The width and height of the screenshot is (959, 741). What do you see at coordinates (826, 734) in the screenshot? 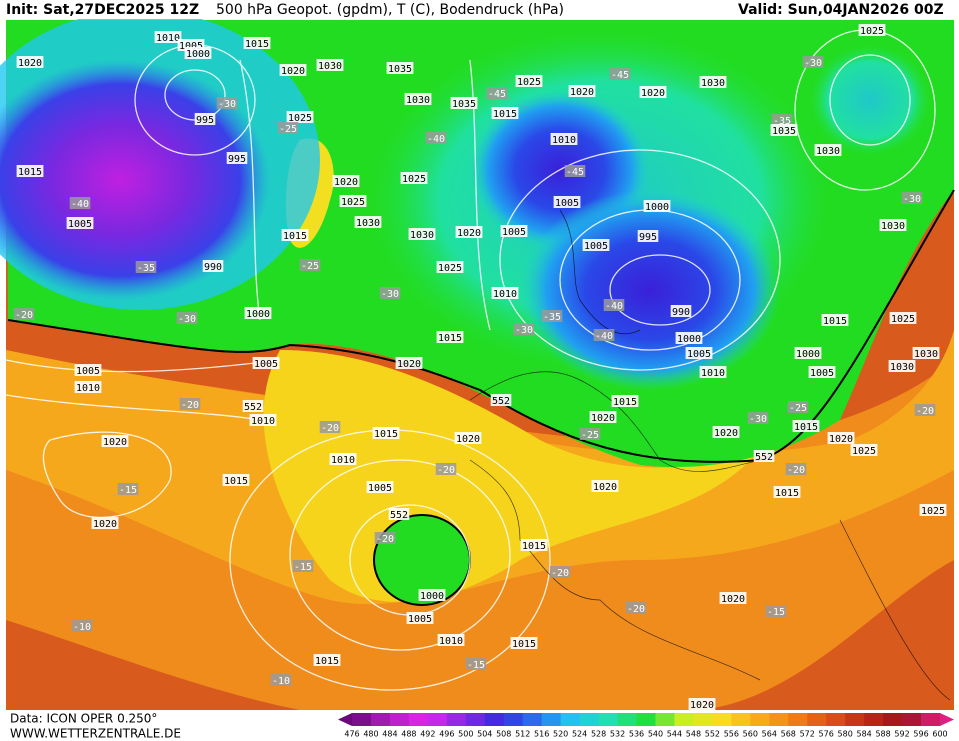
I see `colorbar-tick-label: 576` at bounding box center [826, 734].